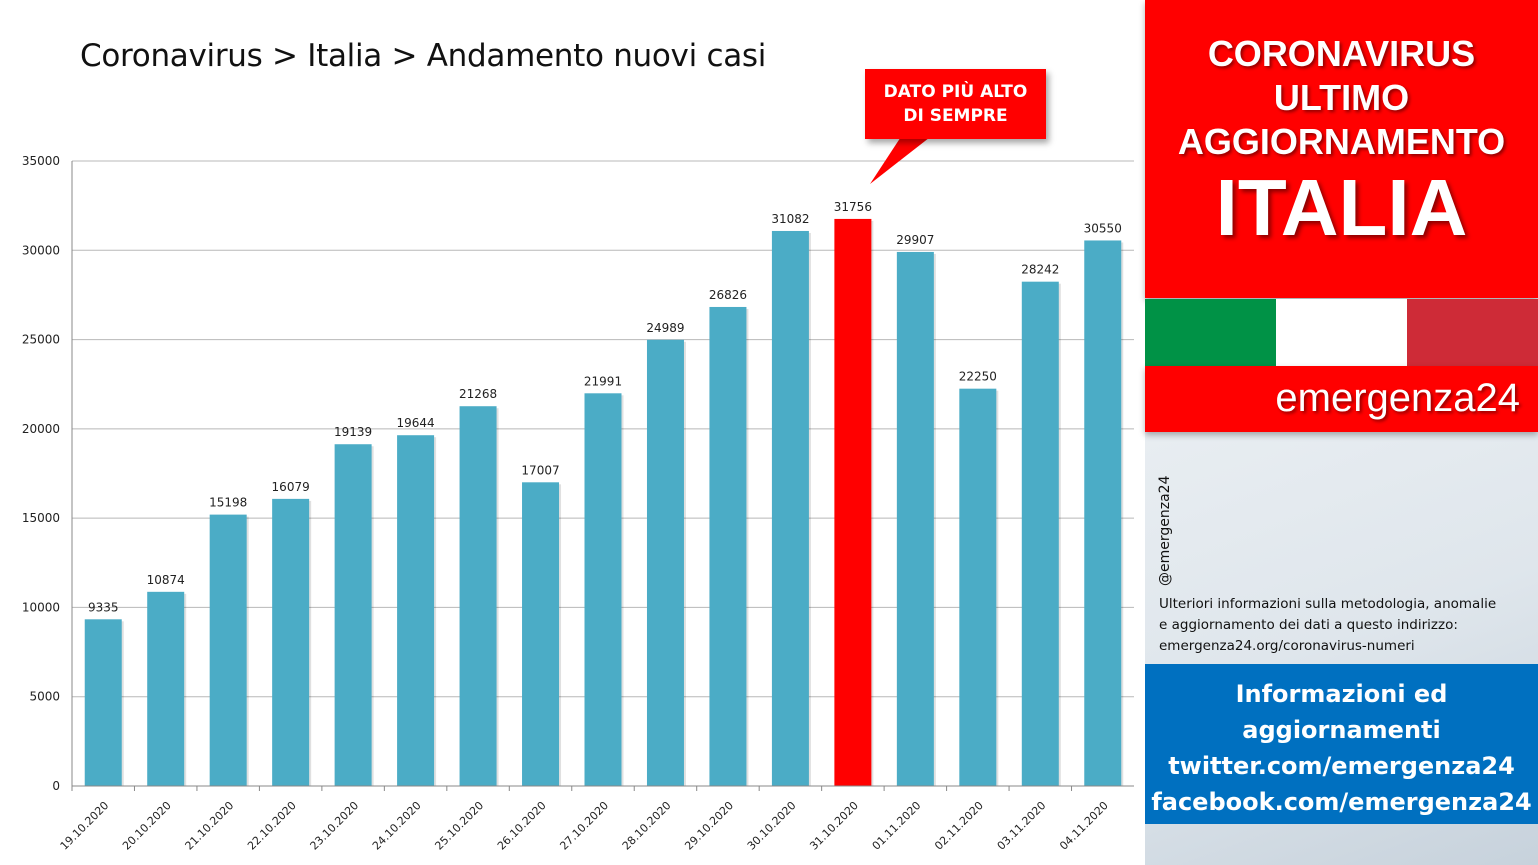 The width and height of the screenshot is (1538, 865). I want to click on callout-line-2: DI SEMPRE, so click(955, 116).